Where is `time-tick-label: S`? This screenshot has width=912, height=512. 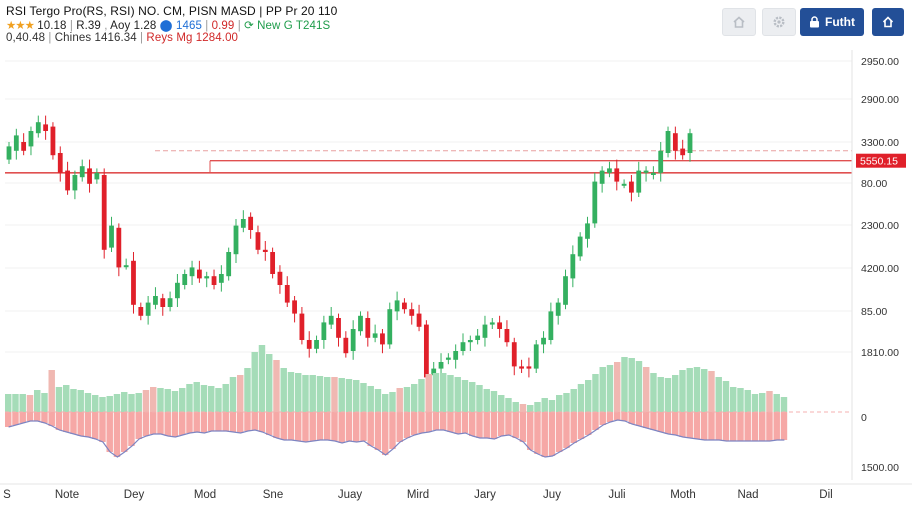 time-tick-label: S is located at coordinates (7, 495).